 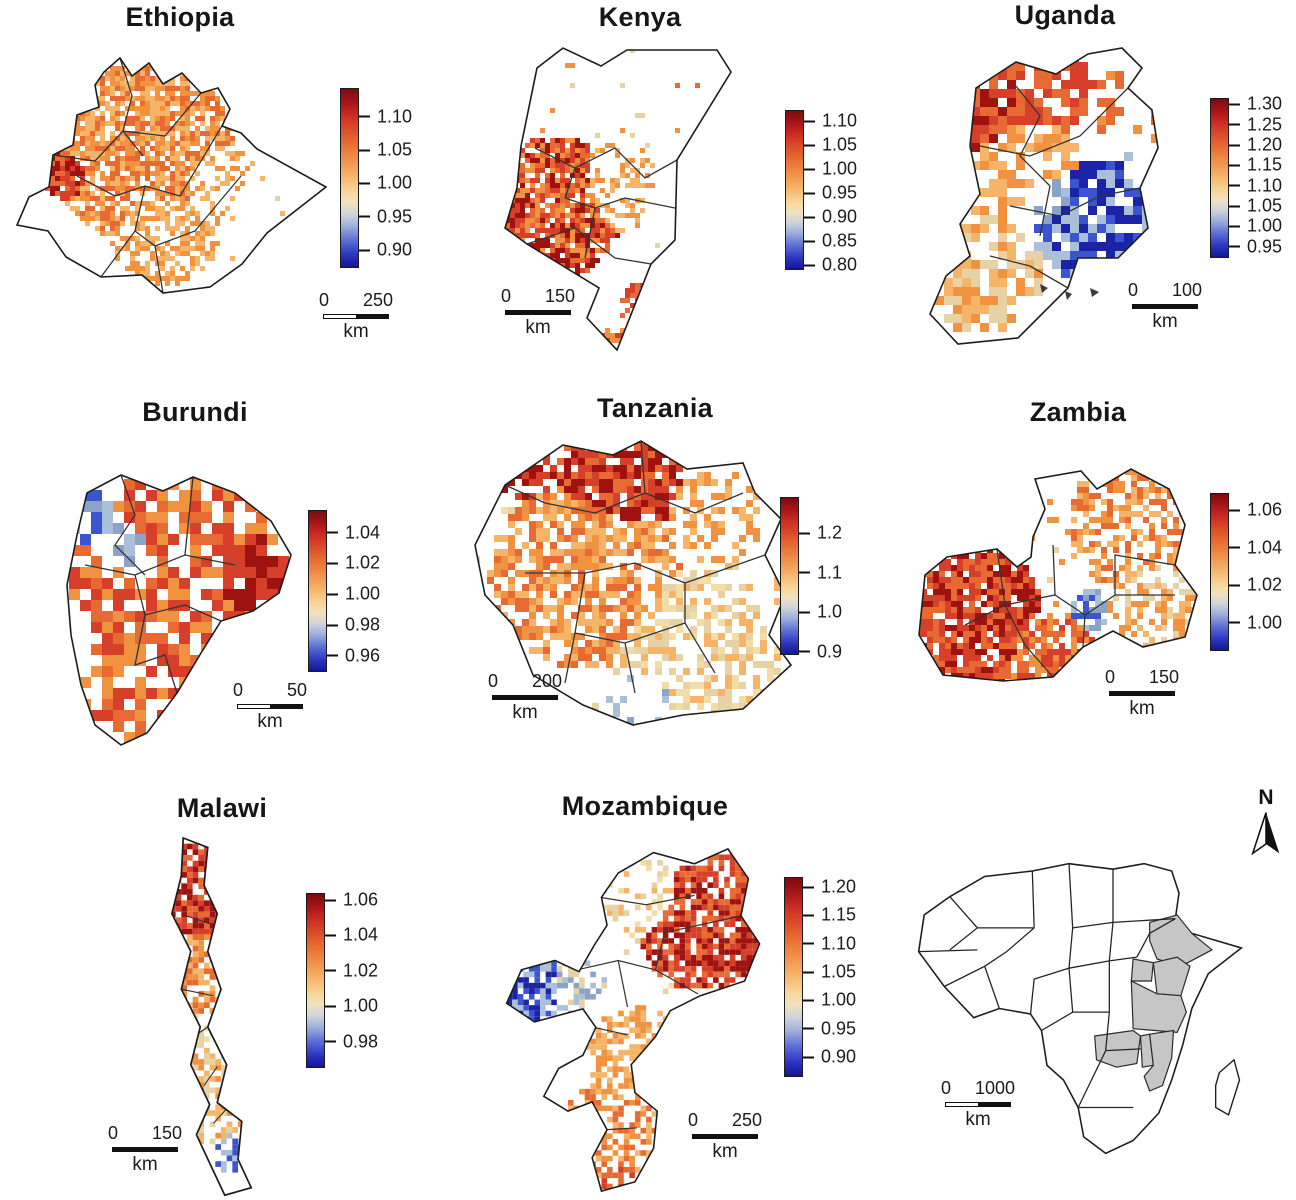 I want to click on scale-end: 150, so click(x=559, y=296).